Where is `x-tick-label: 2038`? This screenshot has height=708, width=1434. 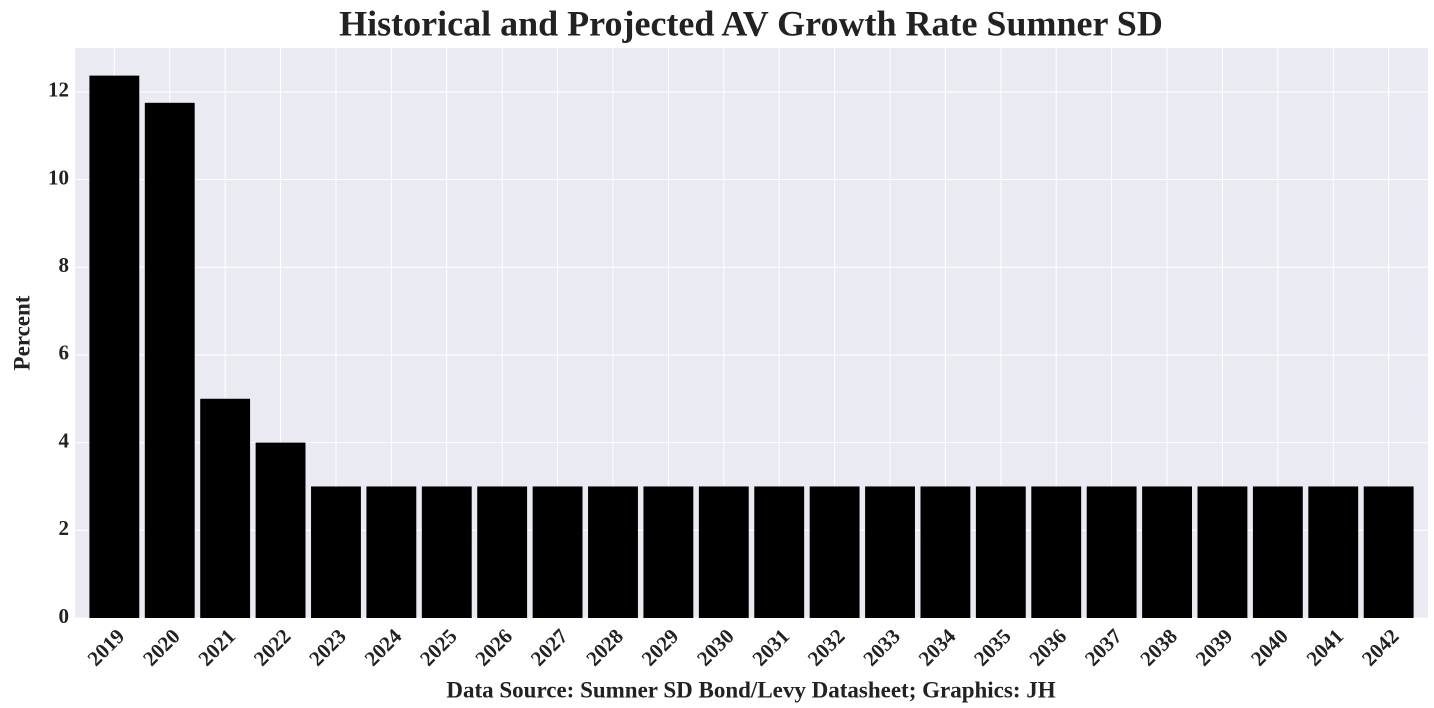 x-tick-label: 2038 is located at coordinates (1158, 647).